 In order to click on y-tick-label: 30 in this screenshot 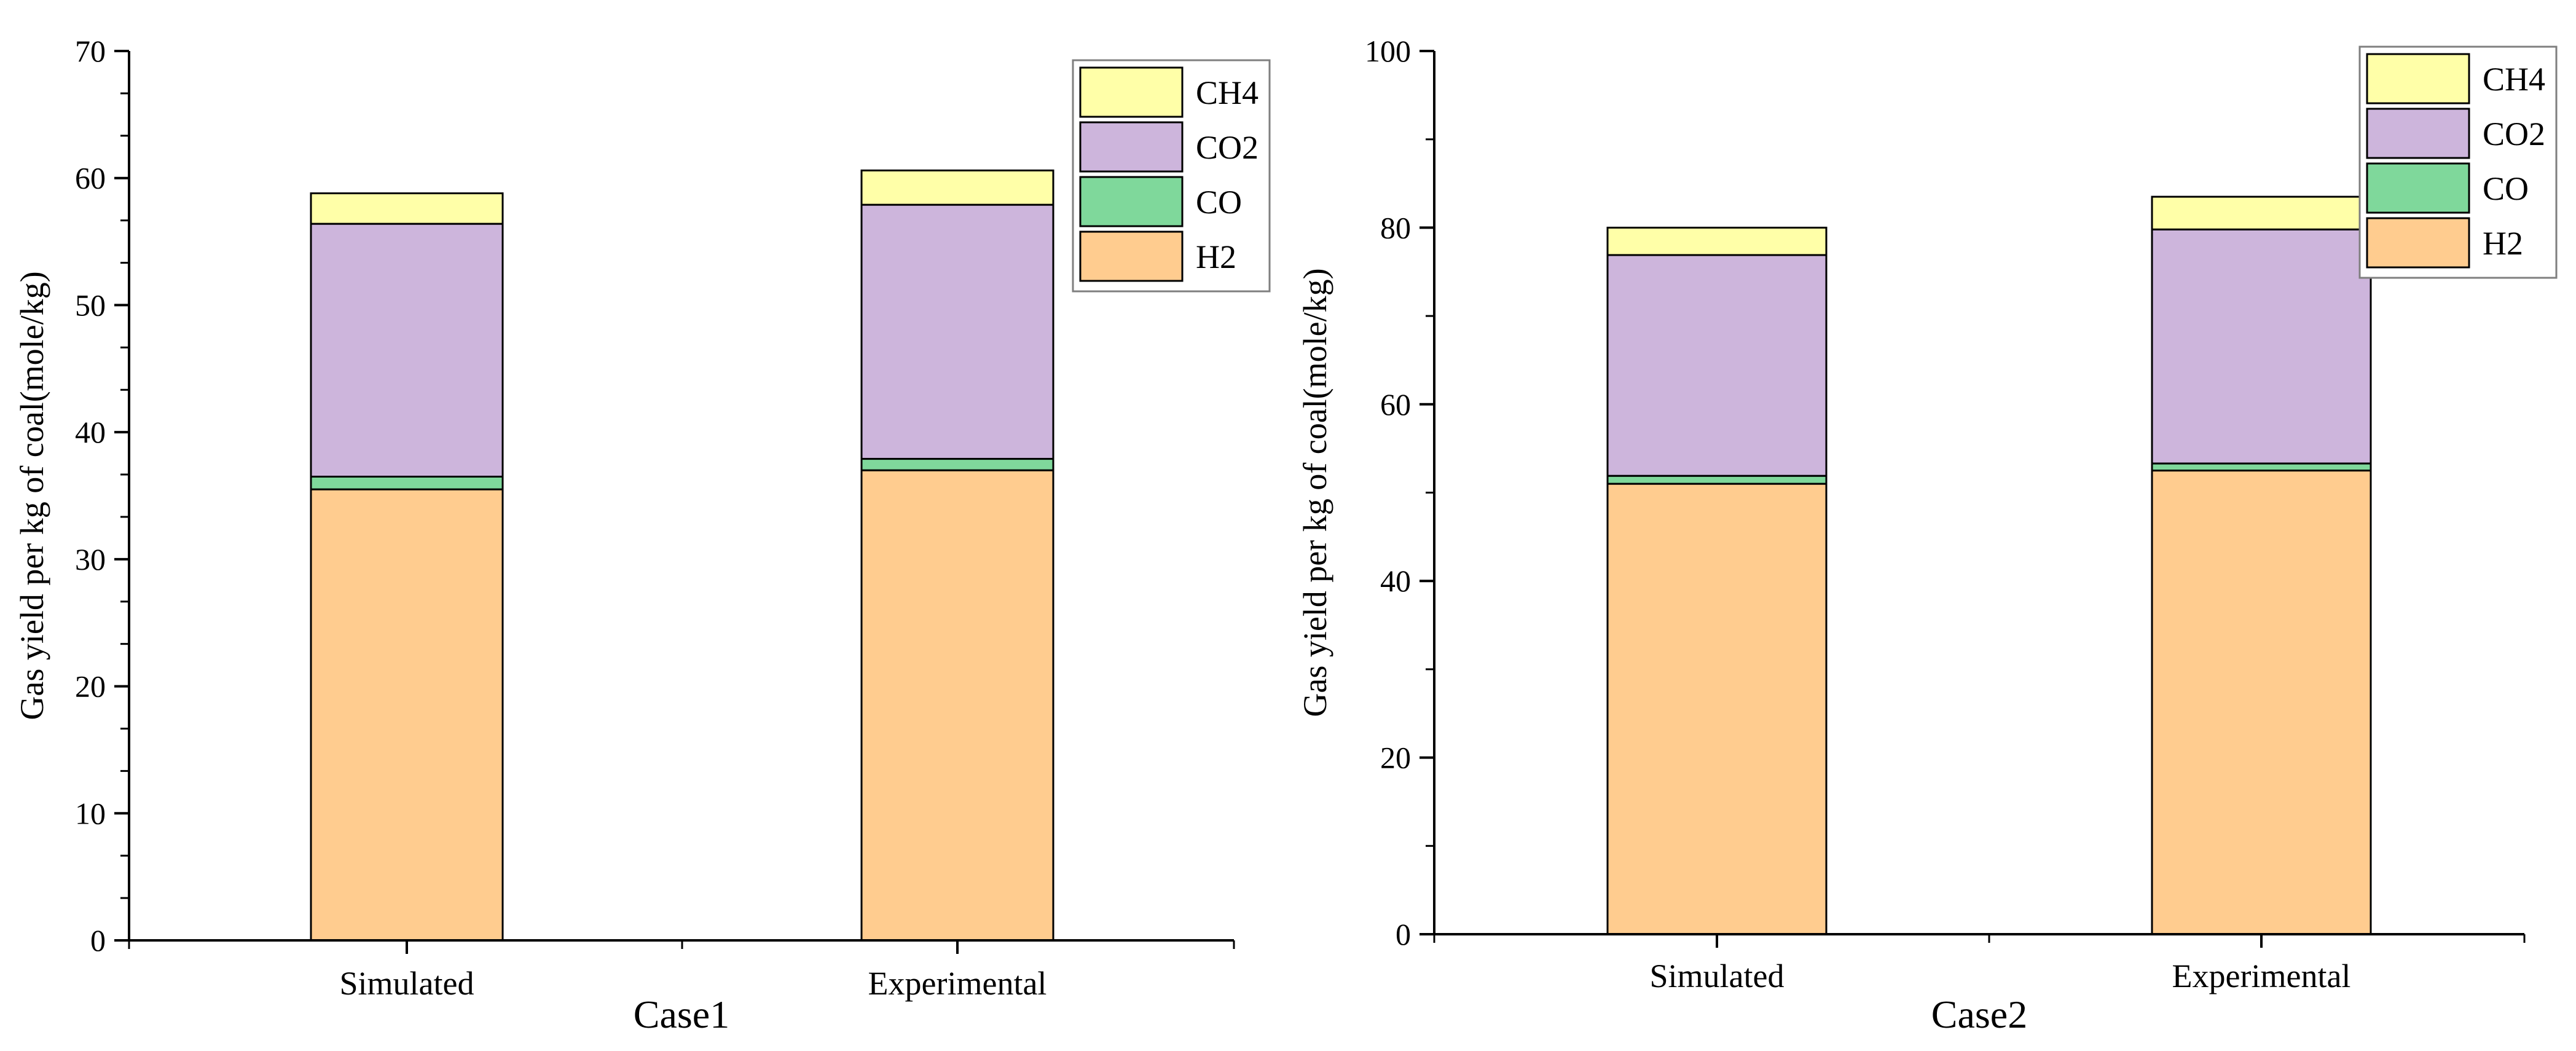, I will do `click(90, 559)`.